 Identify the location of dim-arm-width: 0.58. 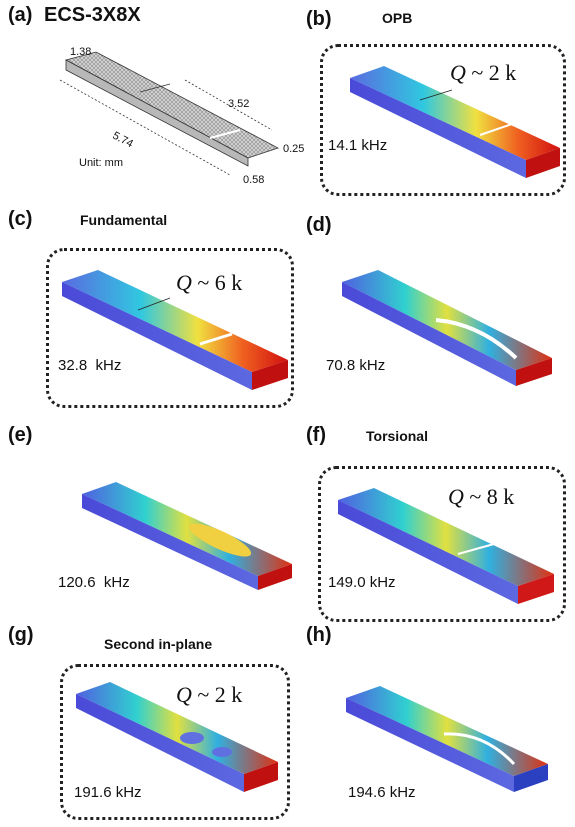
(253, 180).